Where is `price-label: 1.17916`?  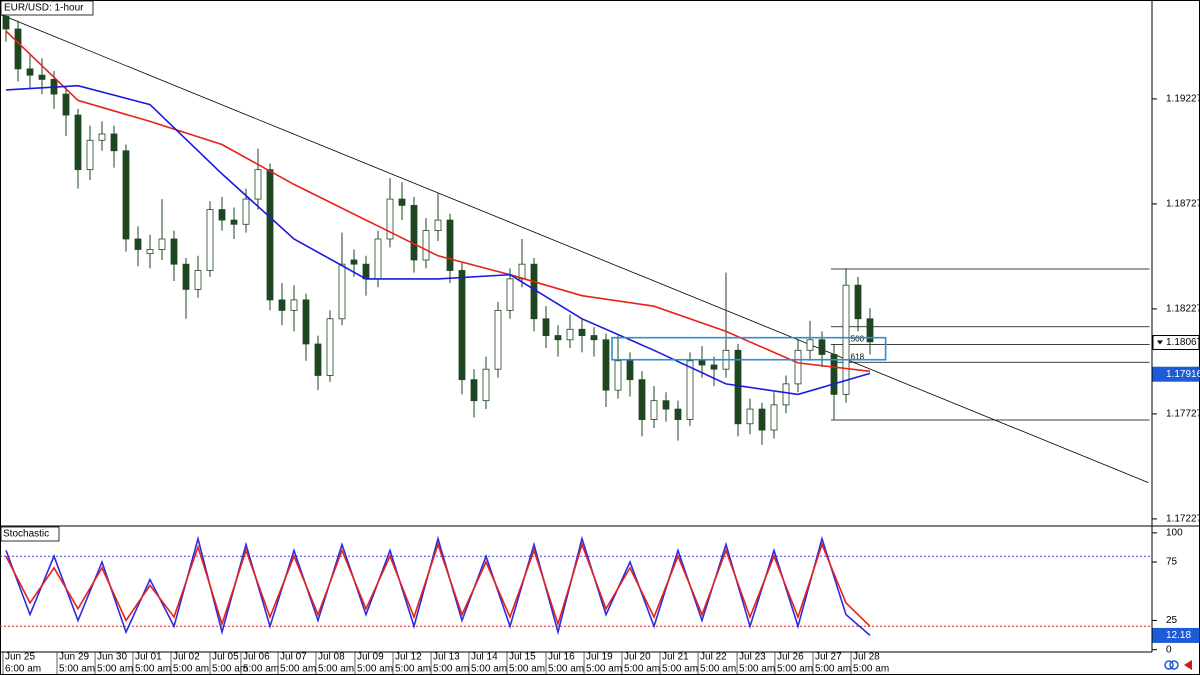 price-label: 1.17916 is located at coordinates (1183, 374).